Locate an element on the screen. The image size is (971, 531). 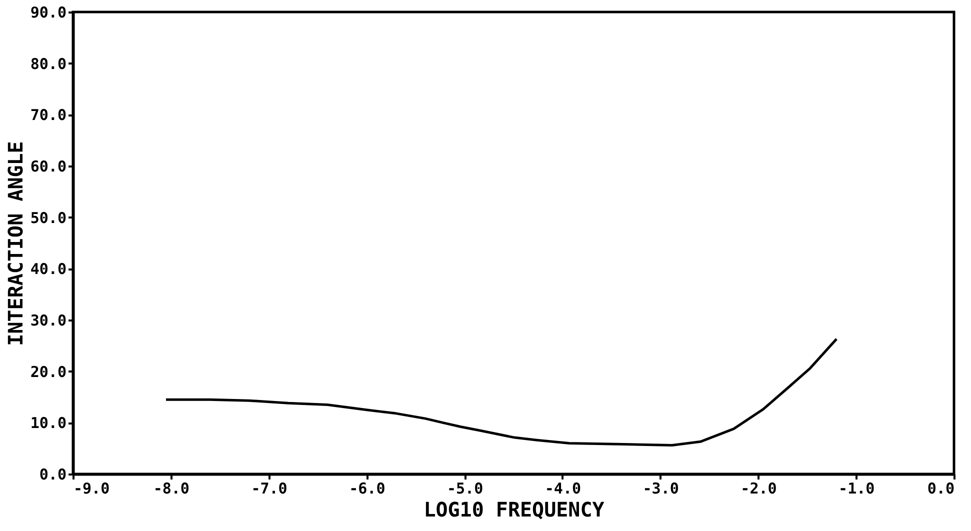
x-tick-label: -3.0 is located at coordinates (660, 489).